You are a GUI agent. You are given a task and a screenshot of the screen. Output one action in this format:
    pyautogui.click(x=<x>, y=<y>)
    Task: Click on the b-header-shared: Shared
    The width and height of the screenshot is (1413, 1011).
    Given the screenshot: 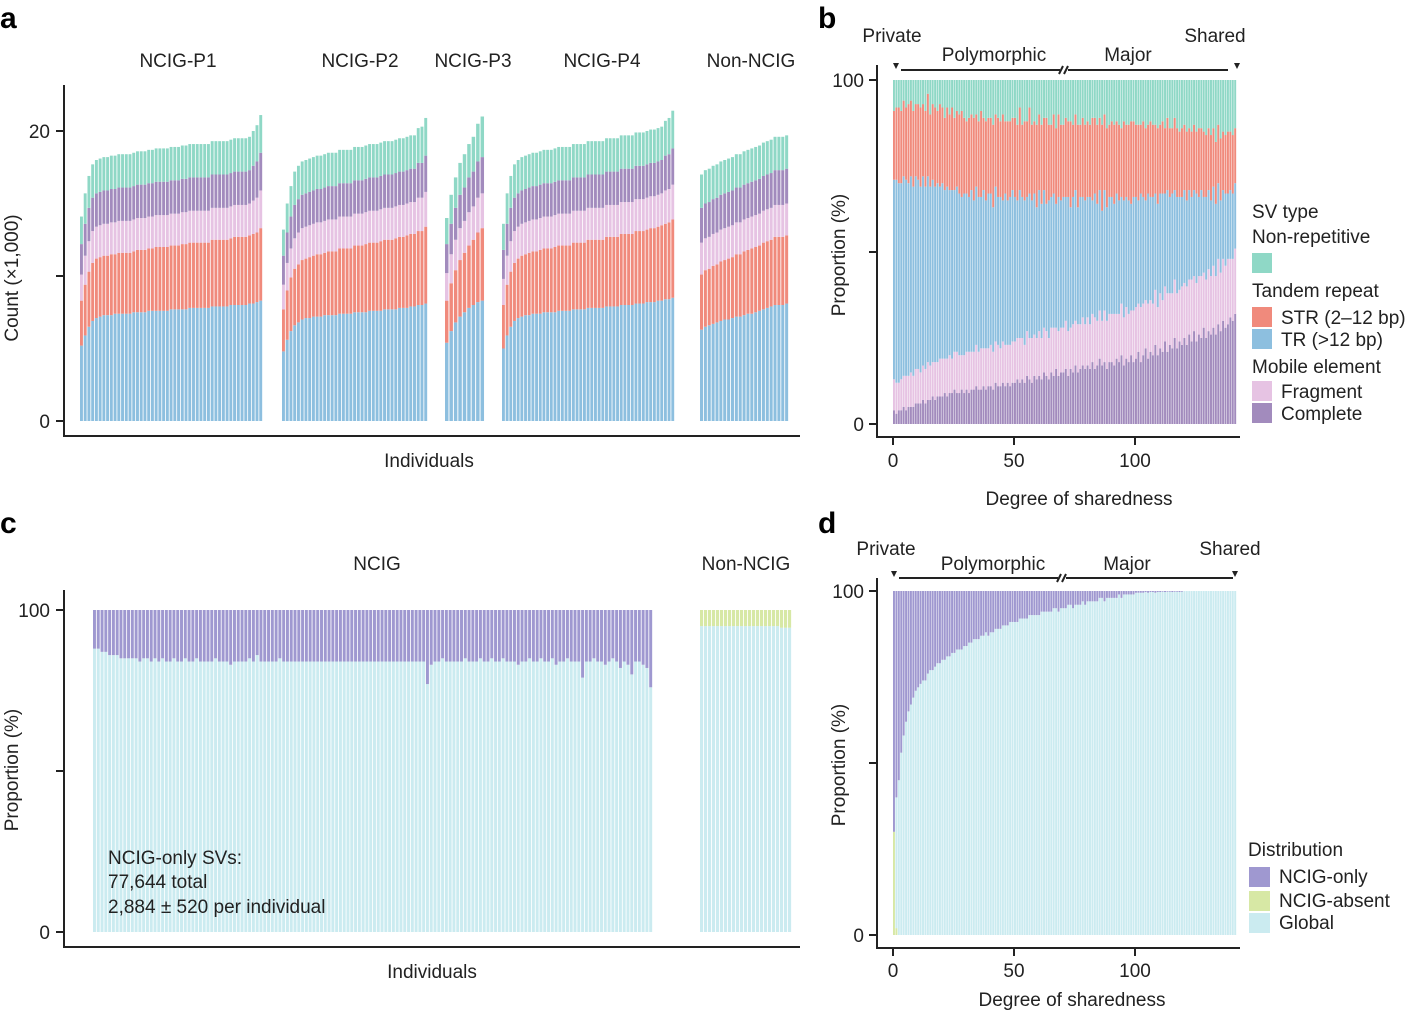 What is the action you would take?
    pyautogui.click(x=1214, y=36)
    